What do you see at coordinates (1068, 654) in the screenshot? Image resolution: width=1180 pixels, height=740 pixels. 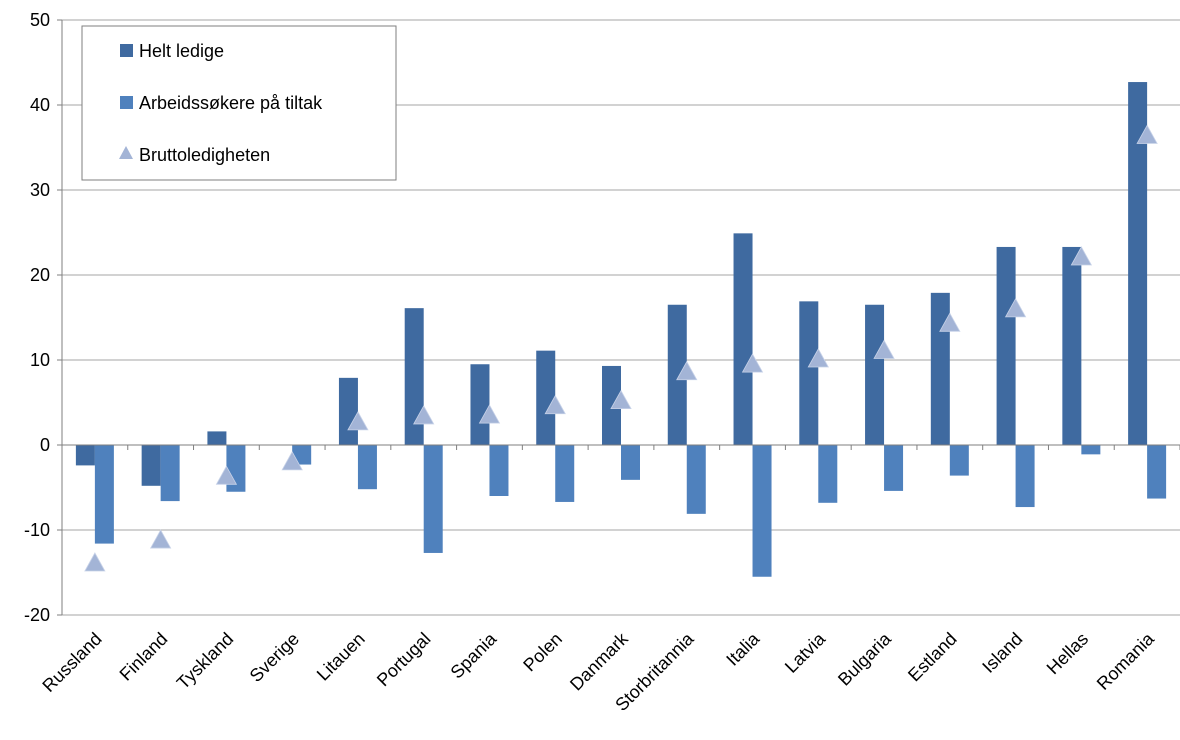 I see `x-tick-label: Hellas` at bounding box center [1068, 654].